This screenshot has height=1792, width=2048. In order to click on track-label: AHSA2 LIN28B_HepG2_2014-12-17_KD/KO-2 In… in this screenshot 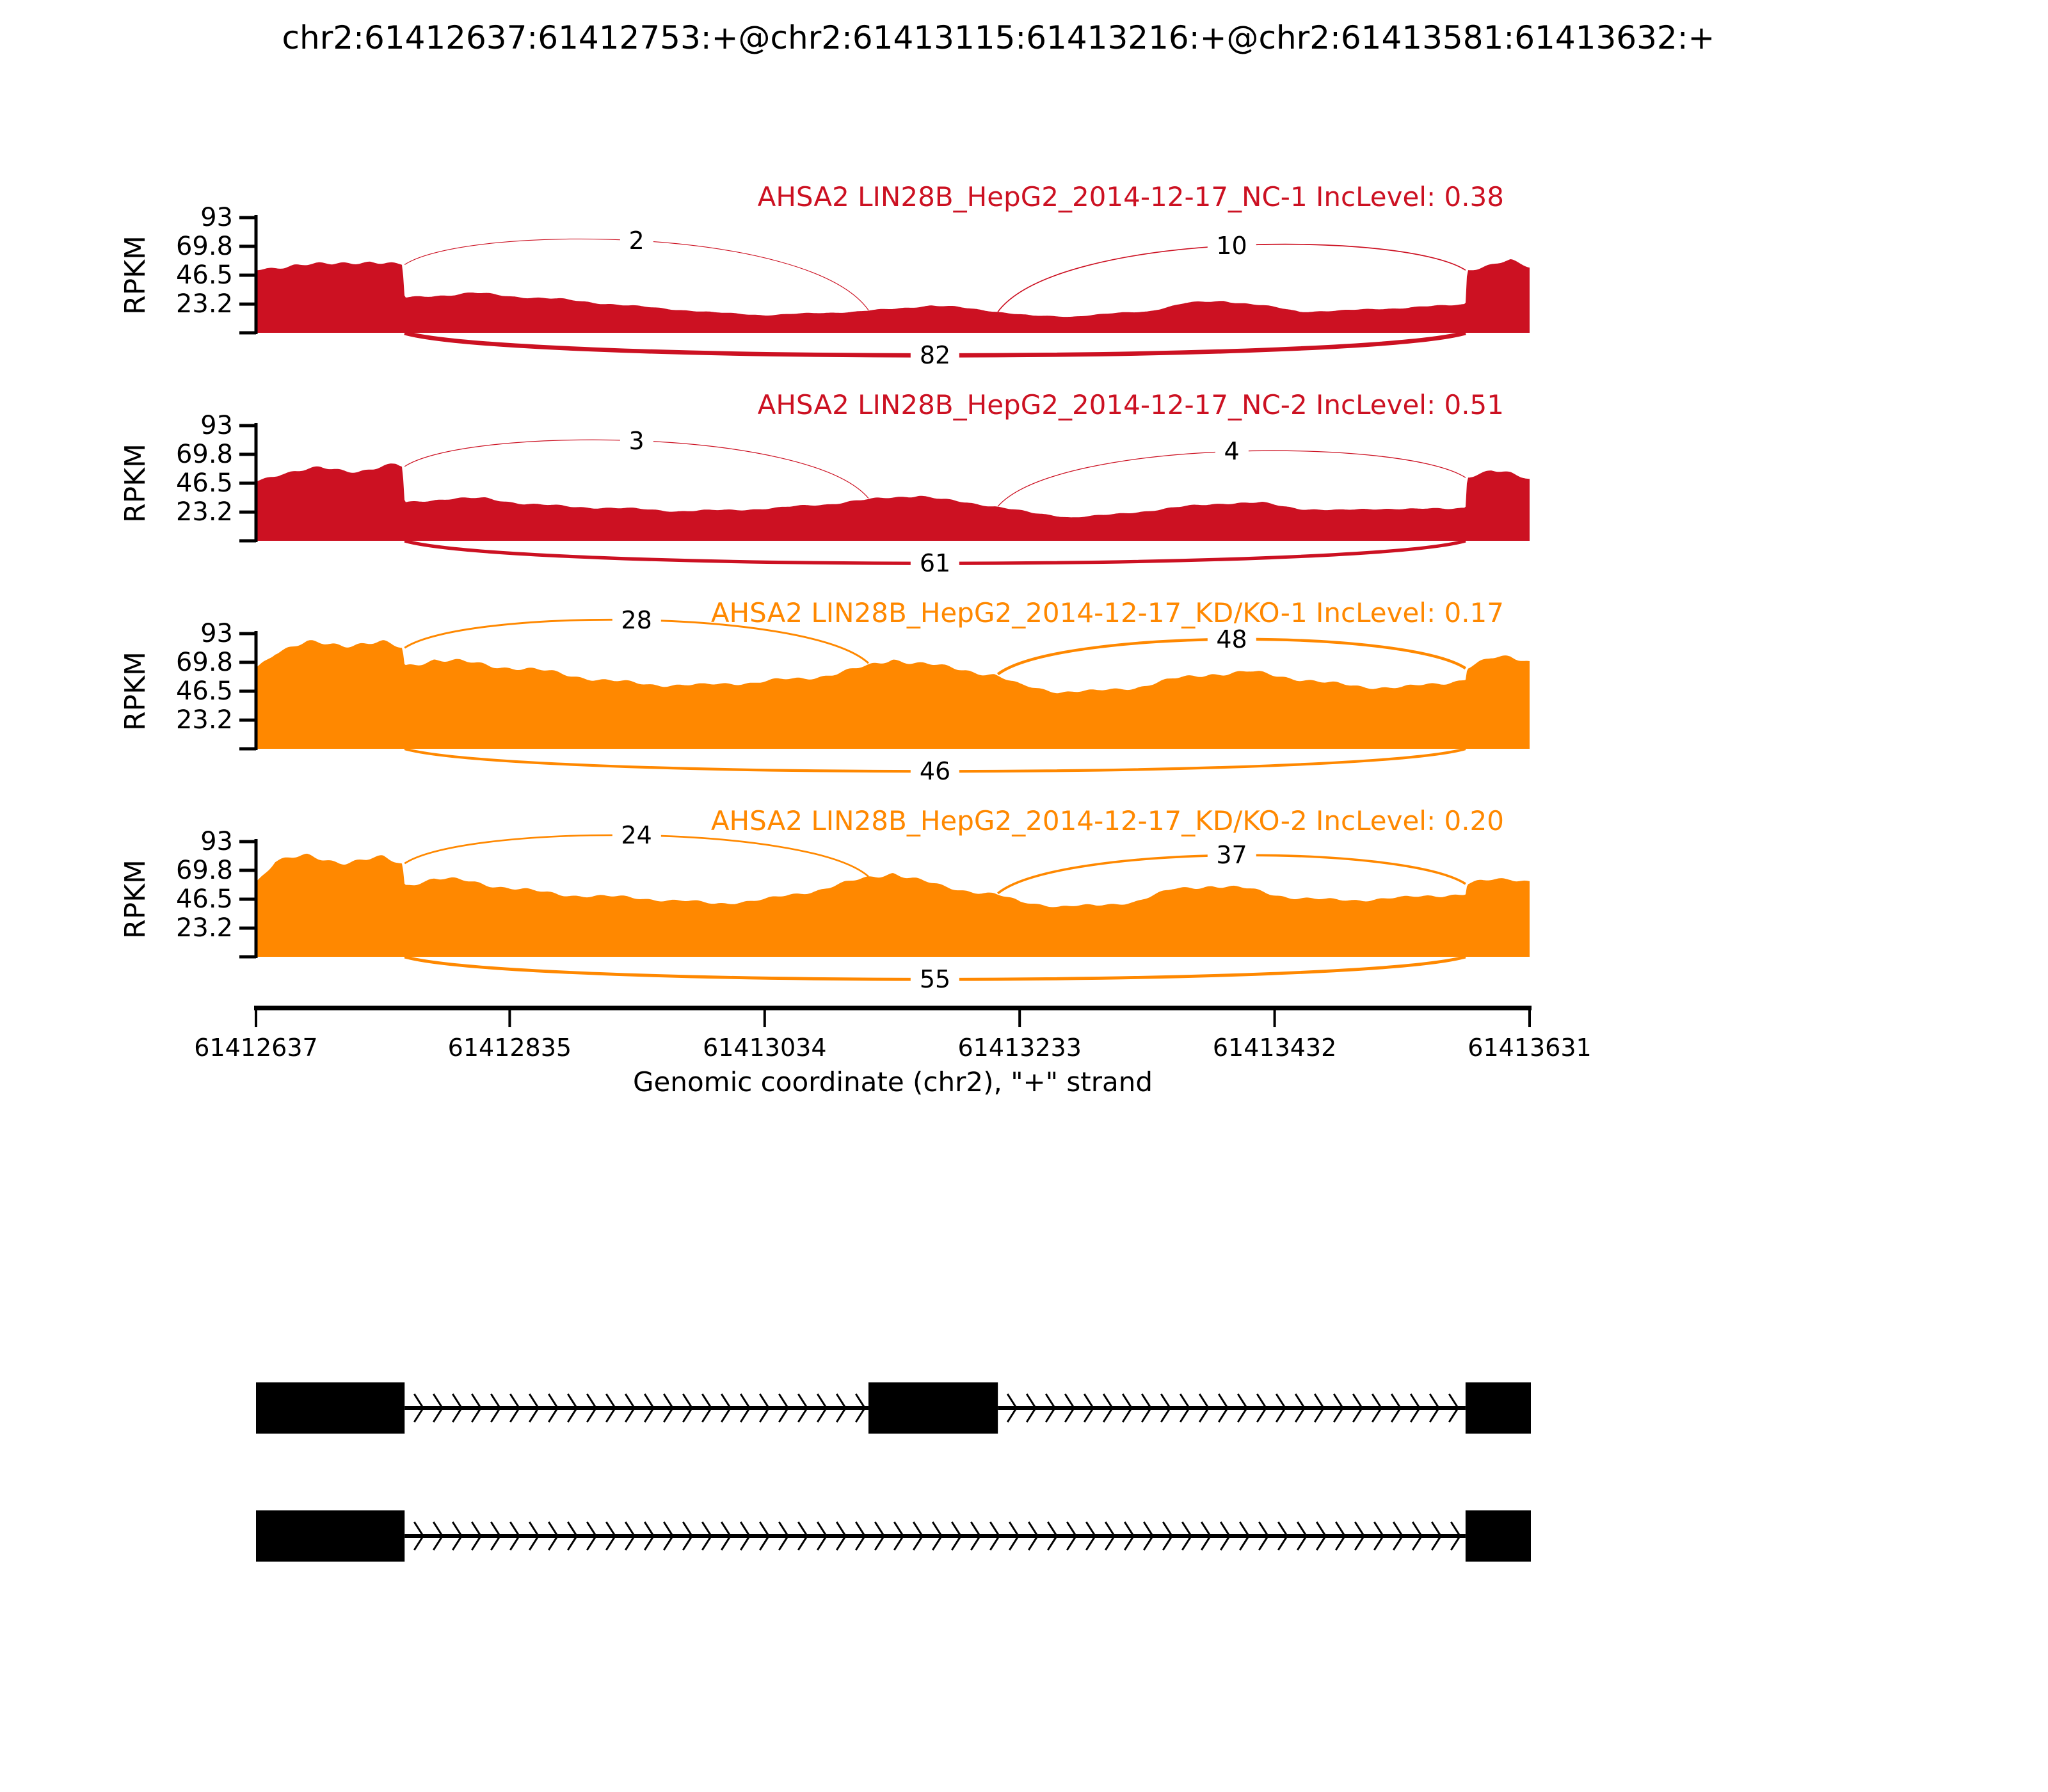, I will do `click(1107, 820)`.